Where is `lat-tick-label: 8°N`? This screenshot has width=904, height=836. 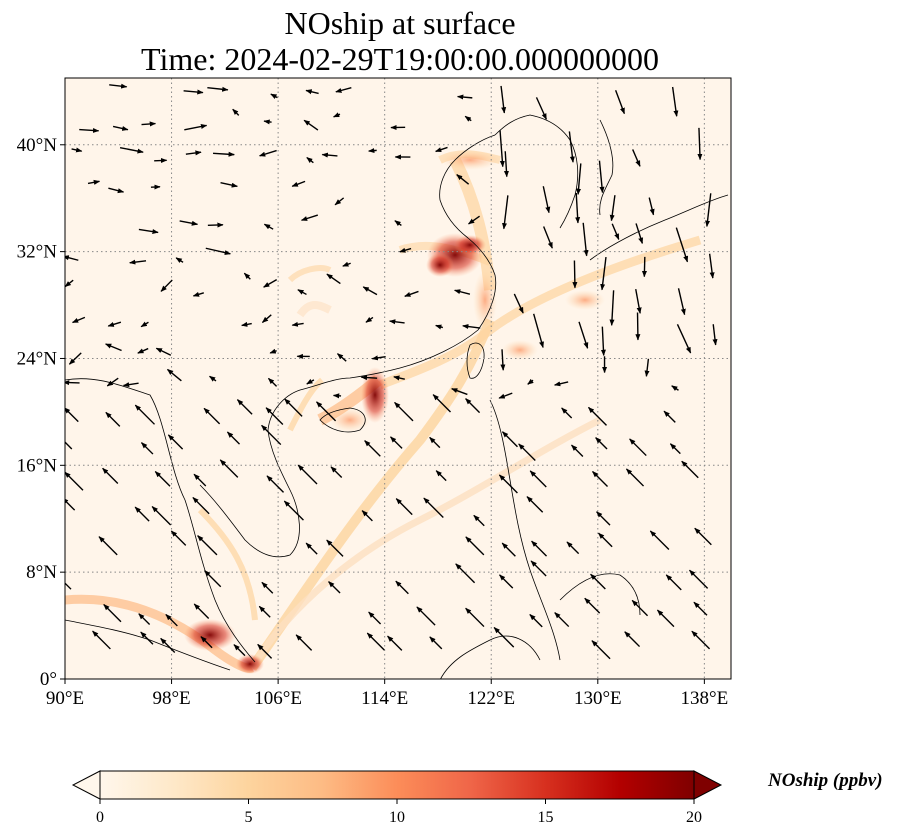 lat-tick-label: 8°N is located at coordinates (41, 572).